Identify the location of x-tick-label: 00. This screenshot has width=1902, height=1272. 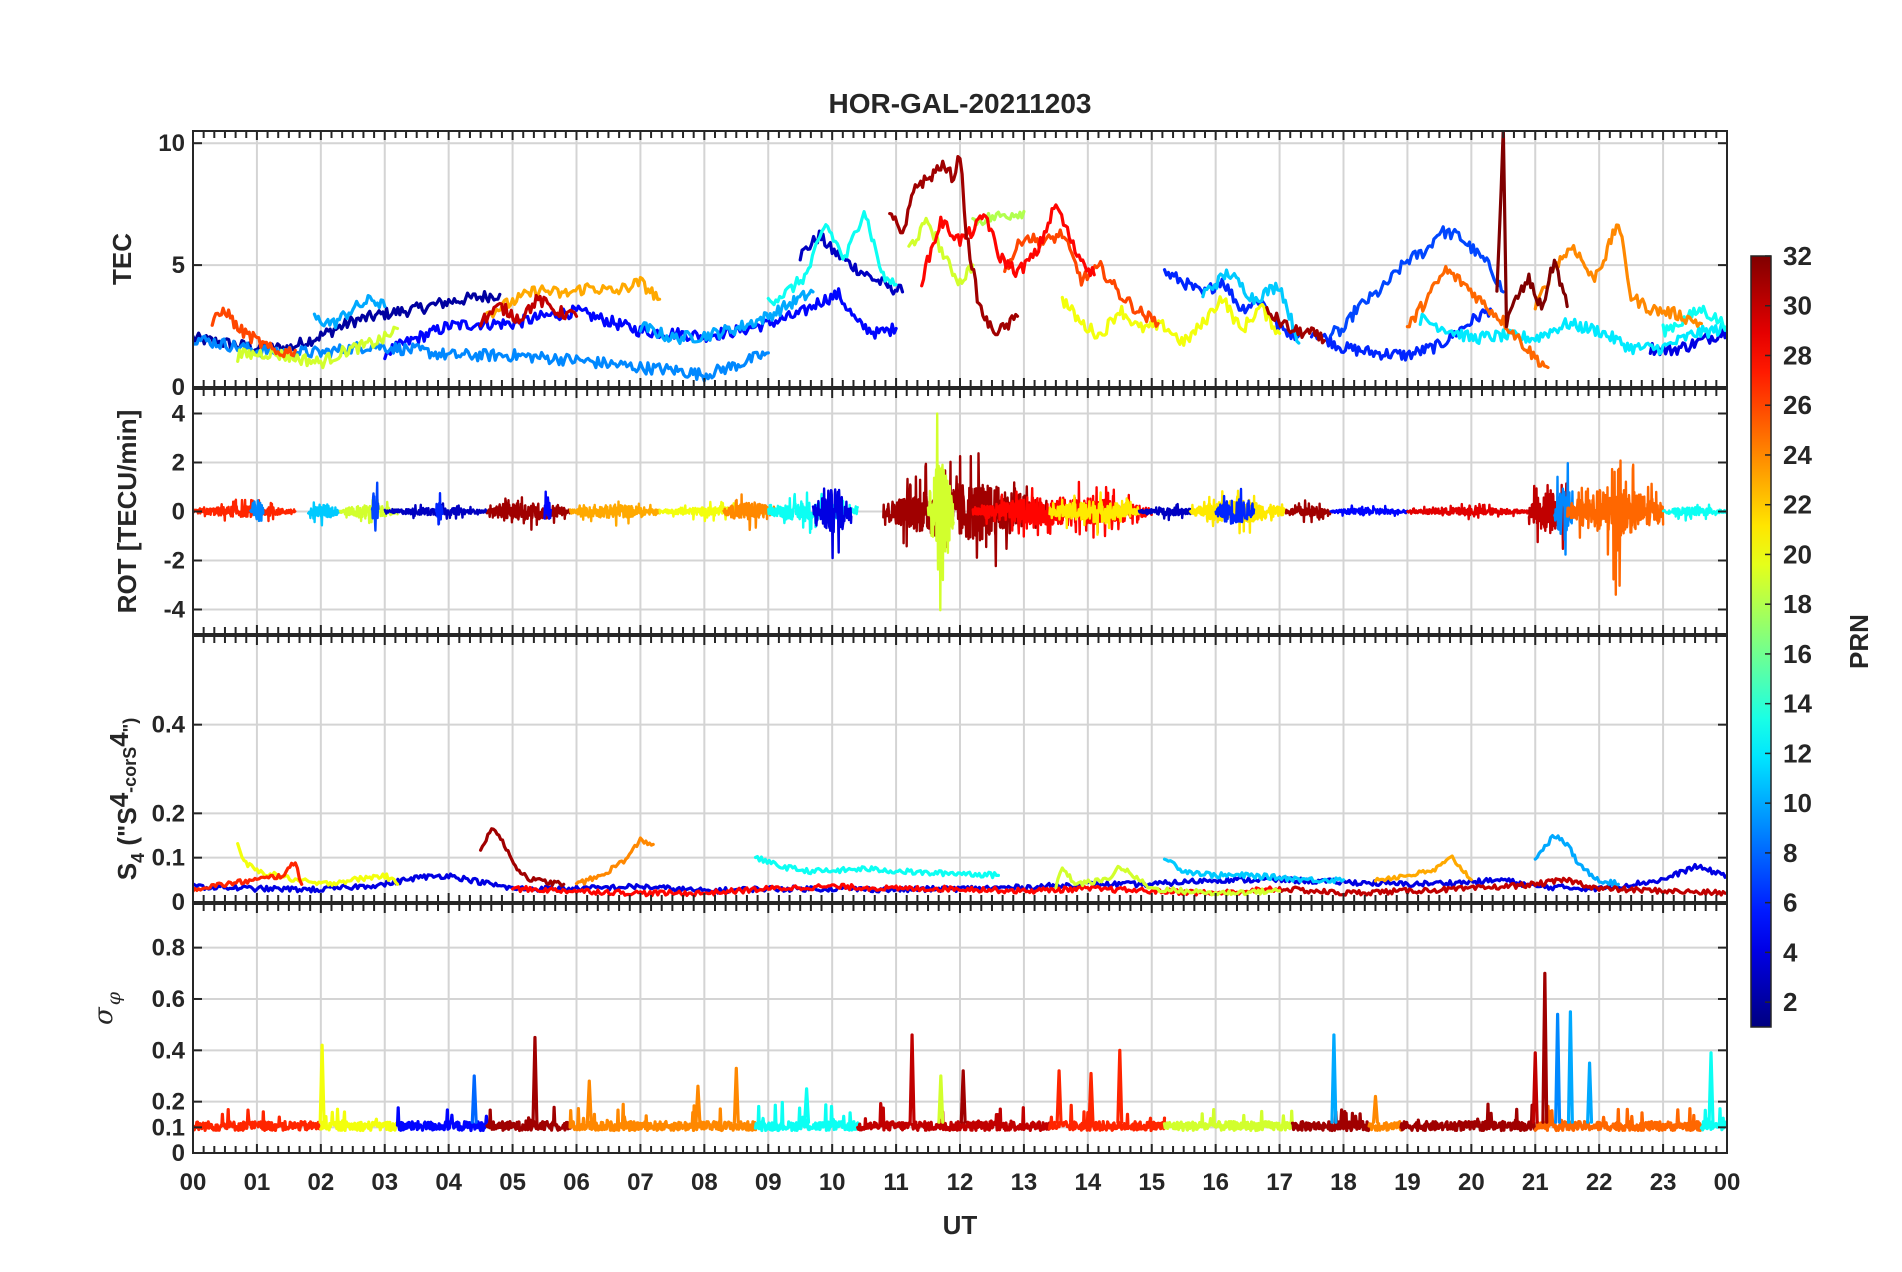
(1727, 1182).